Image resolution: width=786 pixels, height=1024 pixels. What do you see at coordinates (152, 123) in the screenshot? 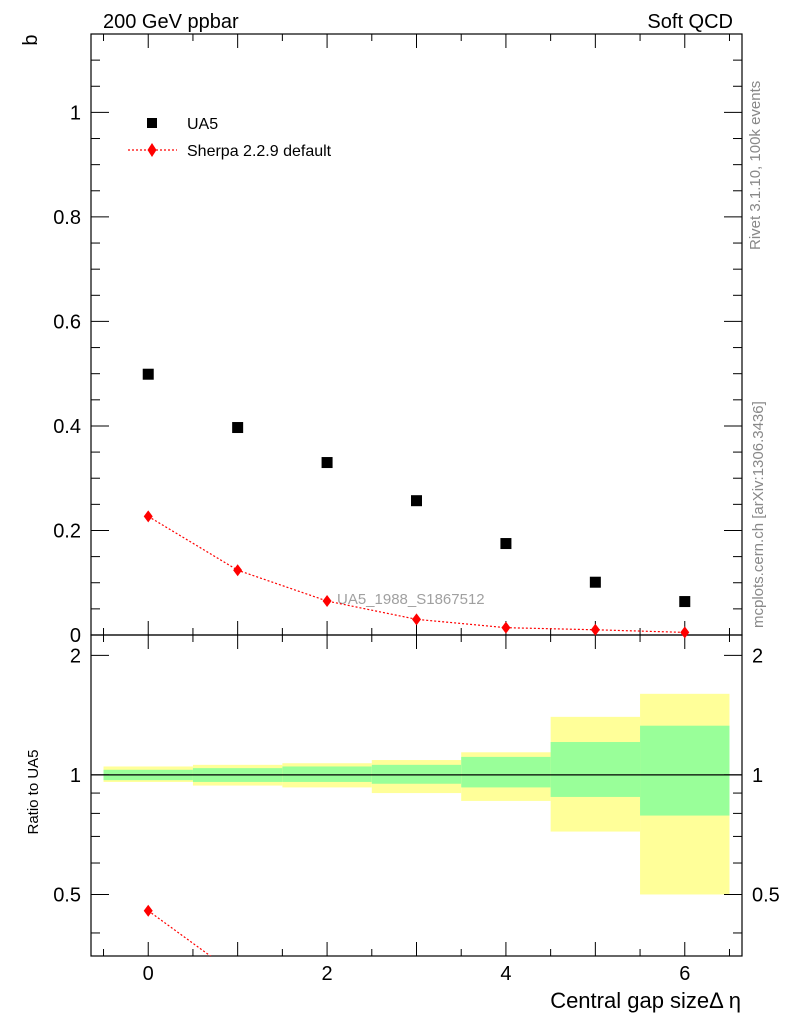
I see `legend-marker-ua5` at bounding box center [152, 123].